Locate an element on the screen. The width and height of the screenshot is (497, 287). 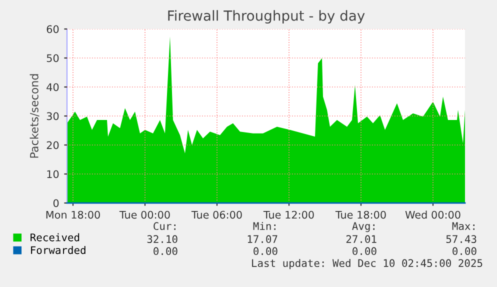
text: 57.43 is located at coordinates (461, 239).